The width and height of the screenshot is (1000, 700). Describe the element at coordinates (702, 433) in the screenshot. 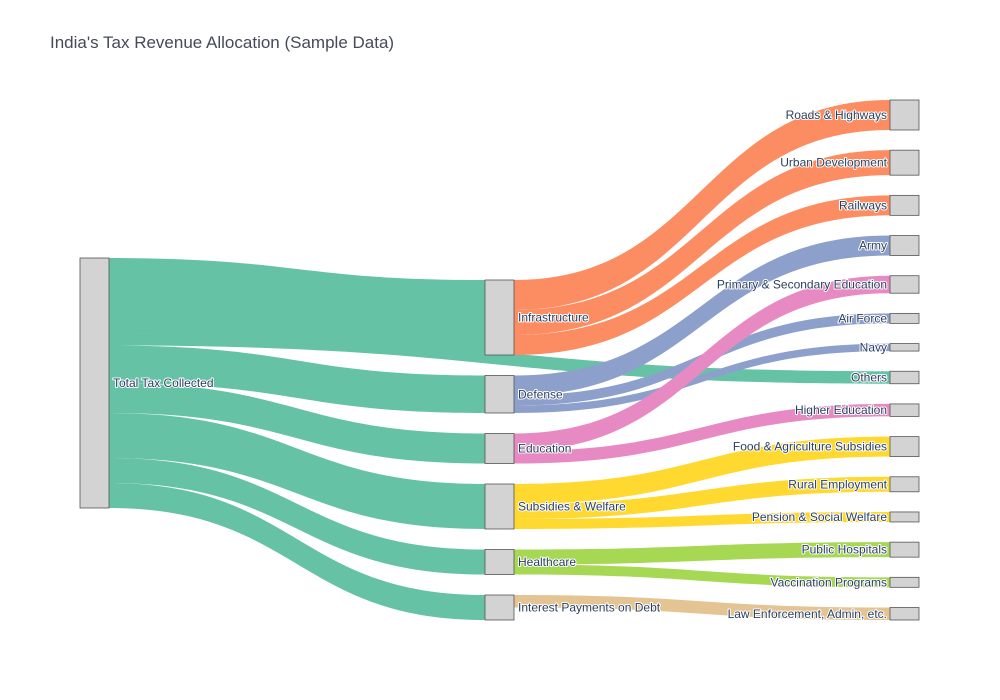

I see `link-education-to-higher-education` at that location.